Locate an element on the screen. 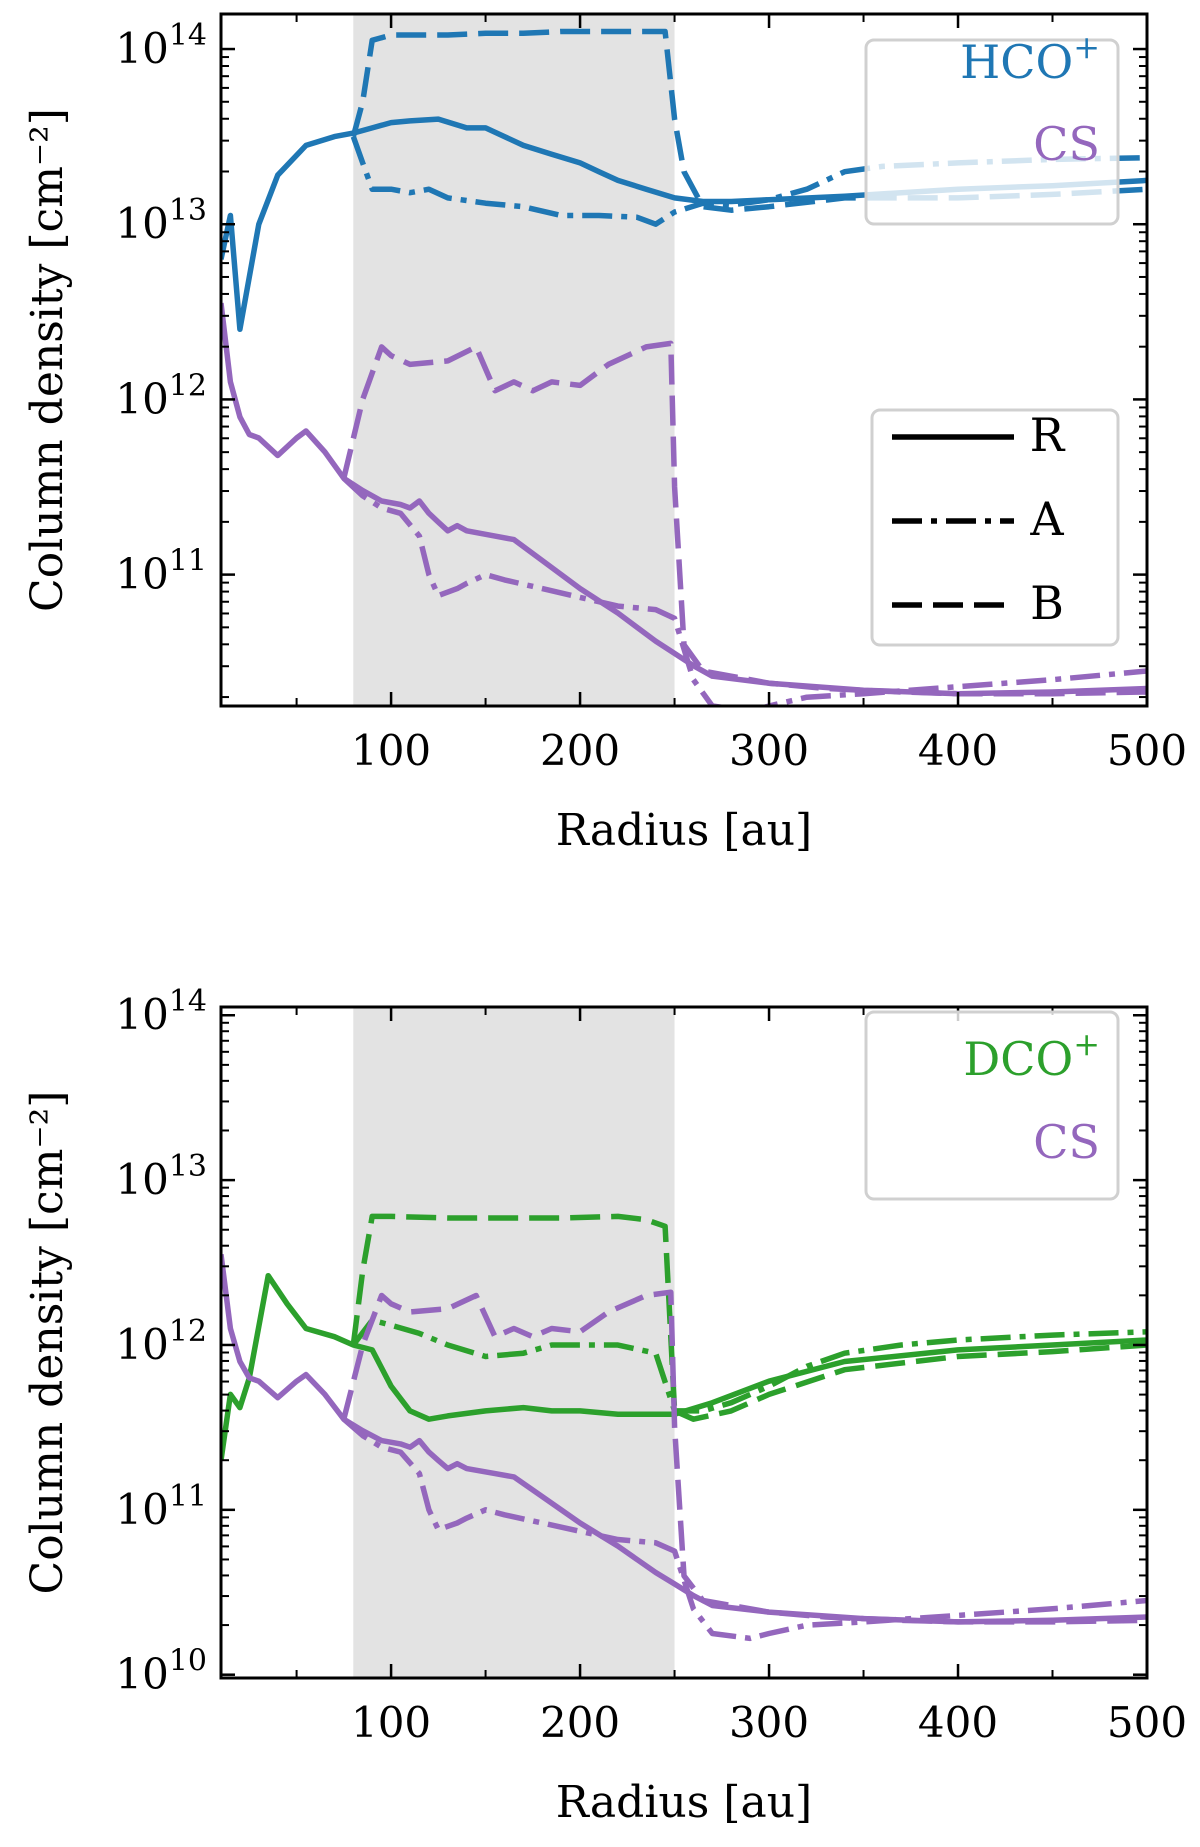 This screenshot has width=1200, height=1847. p0-x-tick-label: 500 is located at coordinates (1147, 750).